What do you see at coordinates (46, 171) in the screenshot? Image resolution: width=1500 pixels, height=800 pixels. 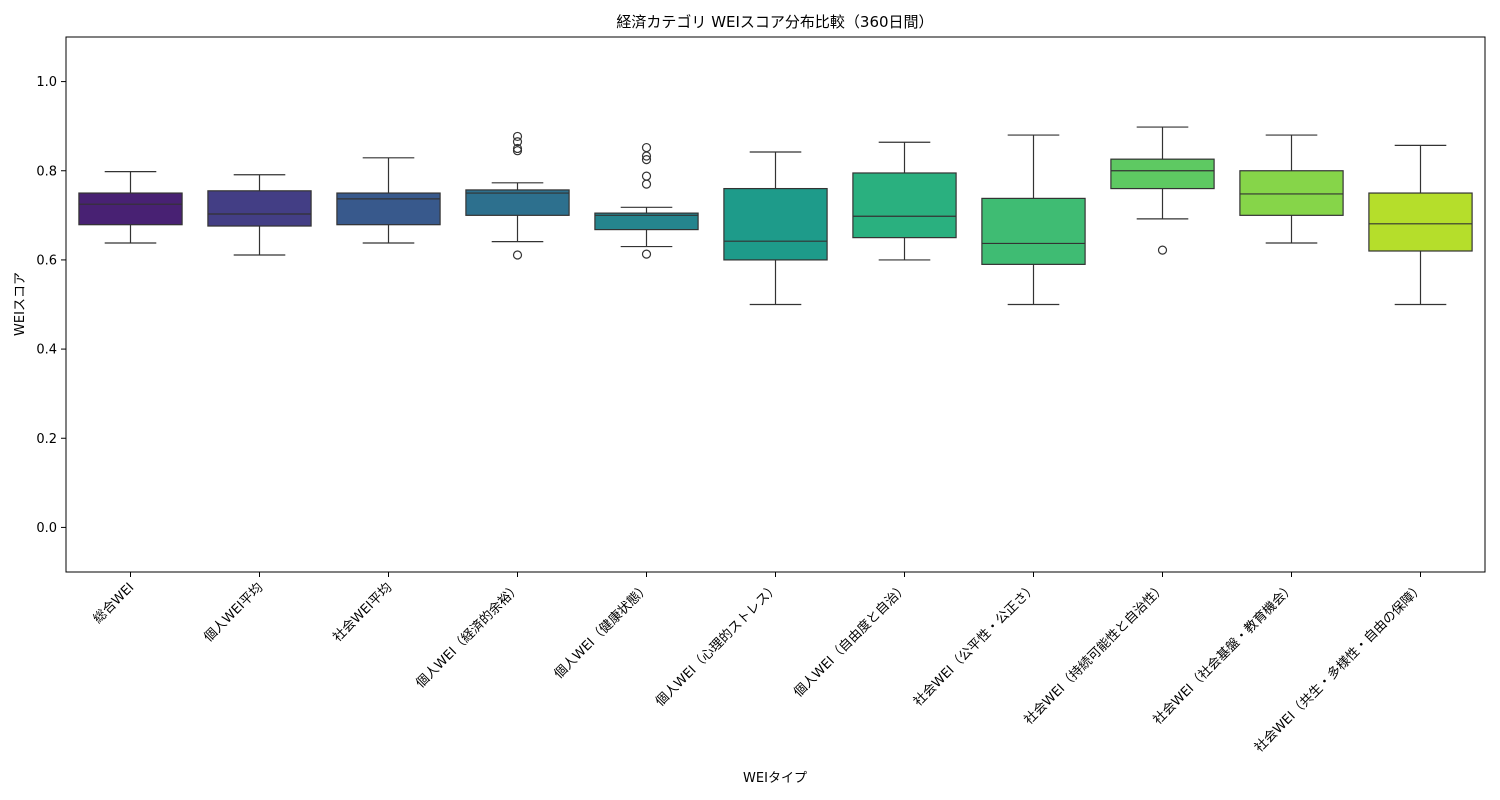 I see `y-tick-label: 0.8` at bounding box center [46, 171].